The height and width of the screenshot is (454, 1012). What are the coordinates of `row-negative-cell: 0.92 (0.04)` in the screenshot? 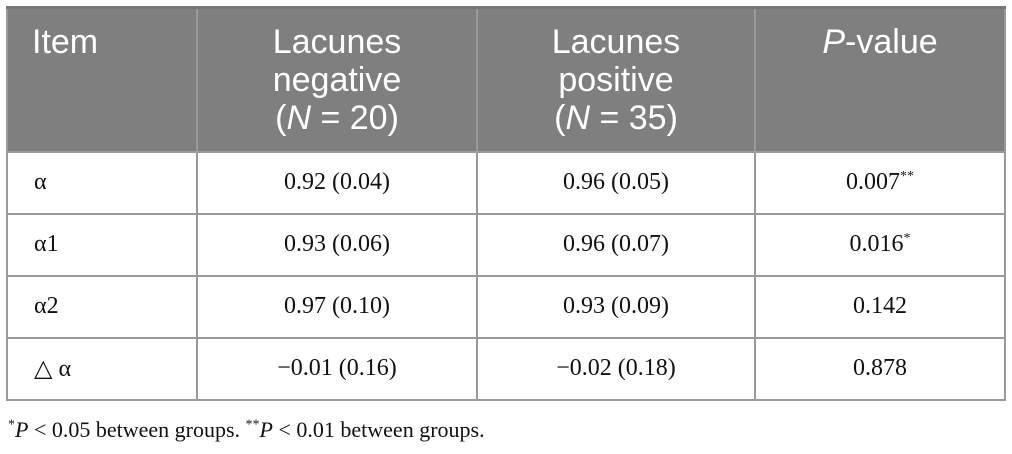 It's located at (337, 182).